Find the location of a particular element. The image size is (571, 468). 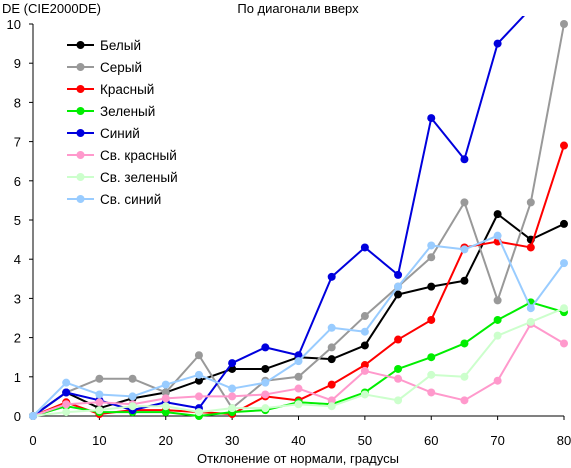

legend-item: Св. синий is located at coordinates (114, 199).